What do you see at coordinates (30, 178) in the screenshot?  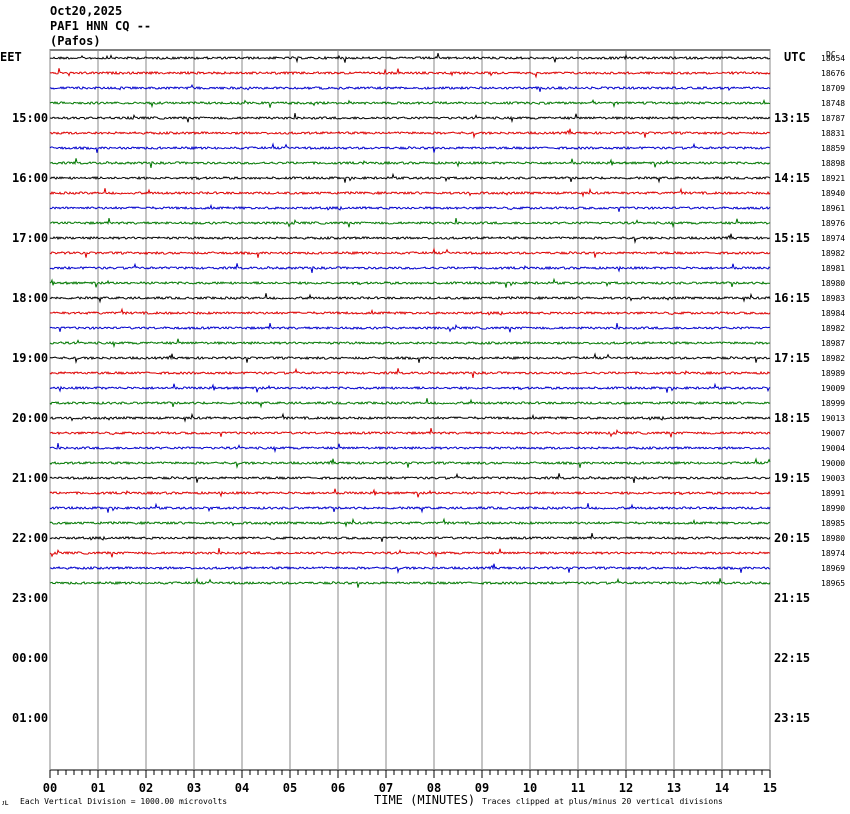 I see `left-hour-label: 16:00` at bounding box center [30, 178].